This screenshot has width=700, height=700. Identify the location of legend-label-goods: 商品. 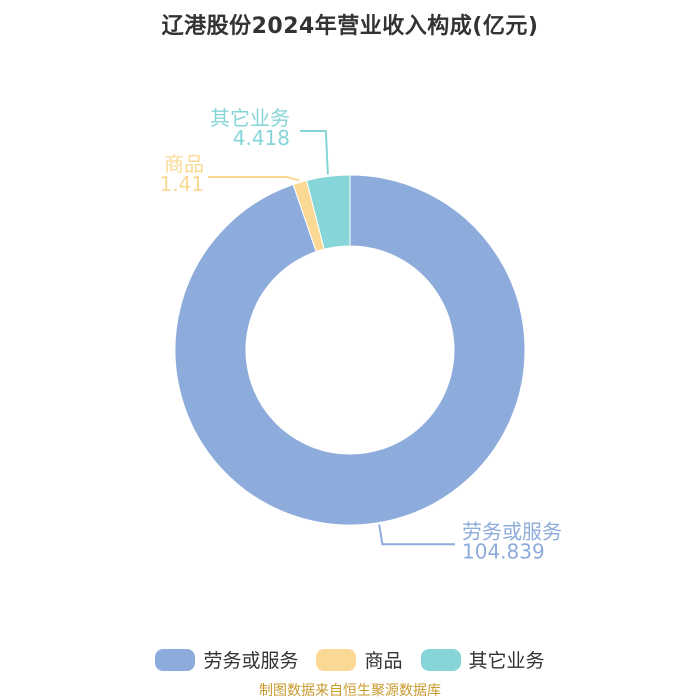
(383, 661).